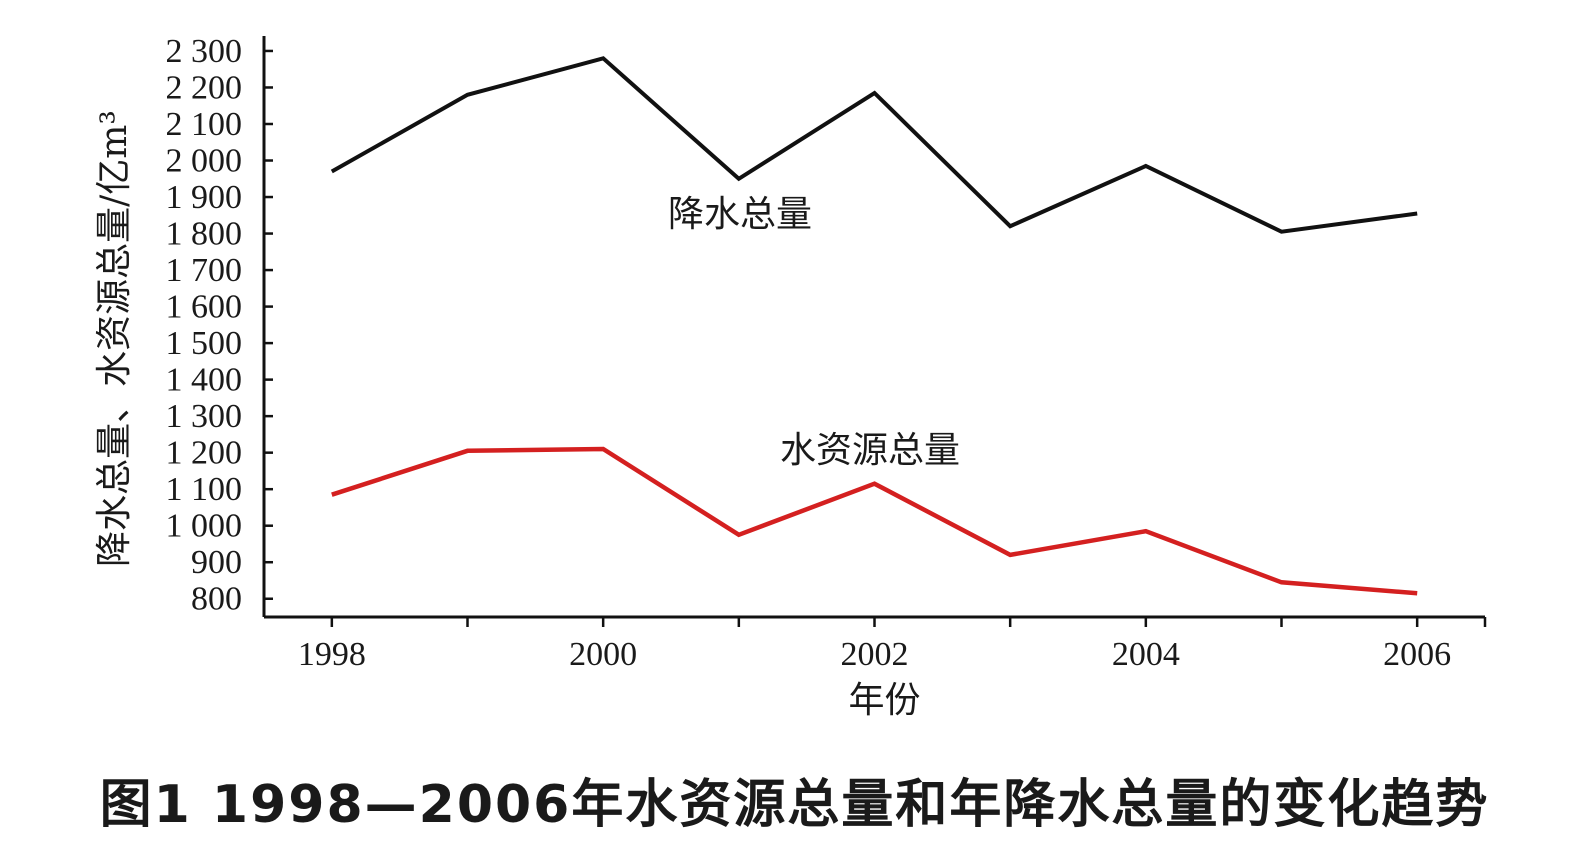 The width and height of the screenshot is (1589, 865). Describe the element at coordinates (216, 599) in the screenshot. I see `y-tick-label: 800` at that location.